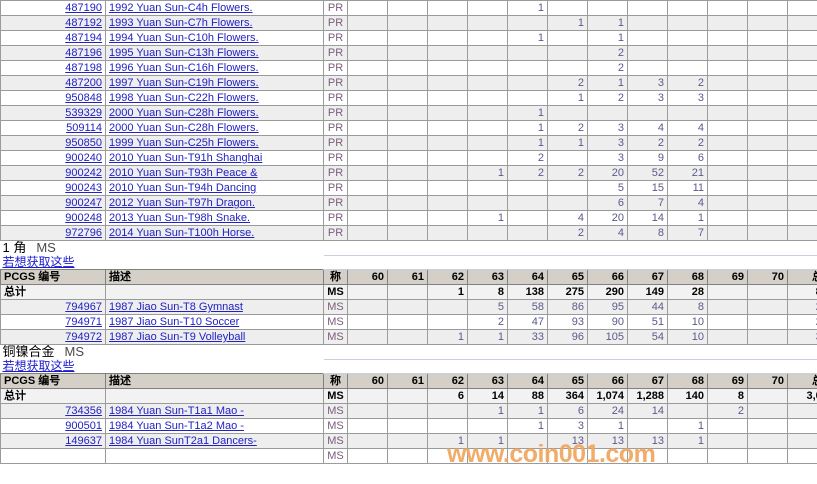 Image resolution: width=817 pixels, height=484 pixels. Describe the element at coordinates (176, 411) in the screenshot. I see `coin-description-link: 1984 Yuan Sun-T1a1 Mao -` at that location.